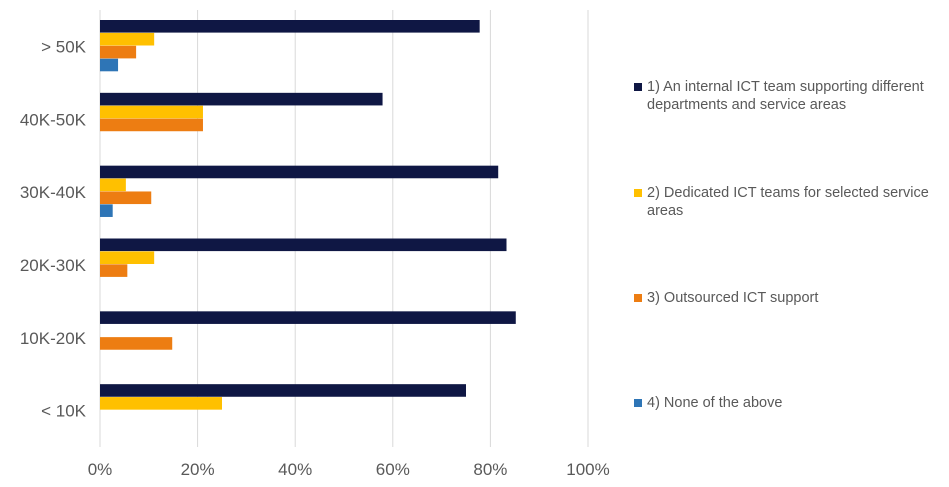 The width and height of the screenshot is (949, 487). Describe the element at coordinates (790, 403) in the screenshot. I see `legend-item-4: 4) None of the above` at that location.